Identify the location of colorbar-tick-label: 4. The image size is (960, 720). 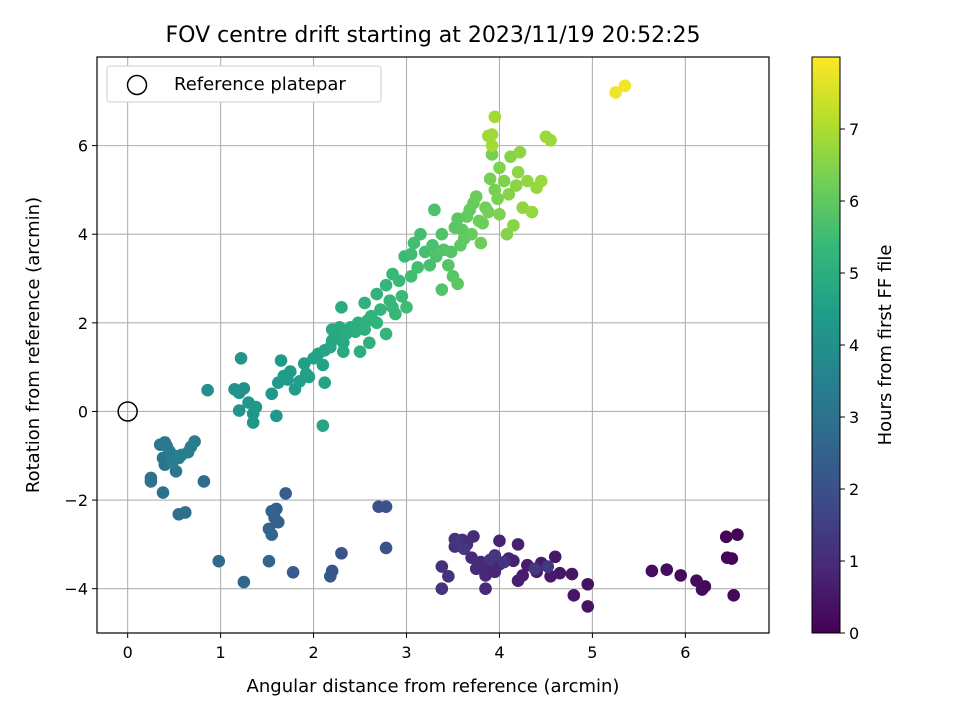
(854, 345).